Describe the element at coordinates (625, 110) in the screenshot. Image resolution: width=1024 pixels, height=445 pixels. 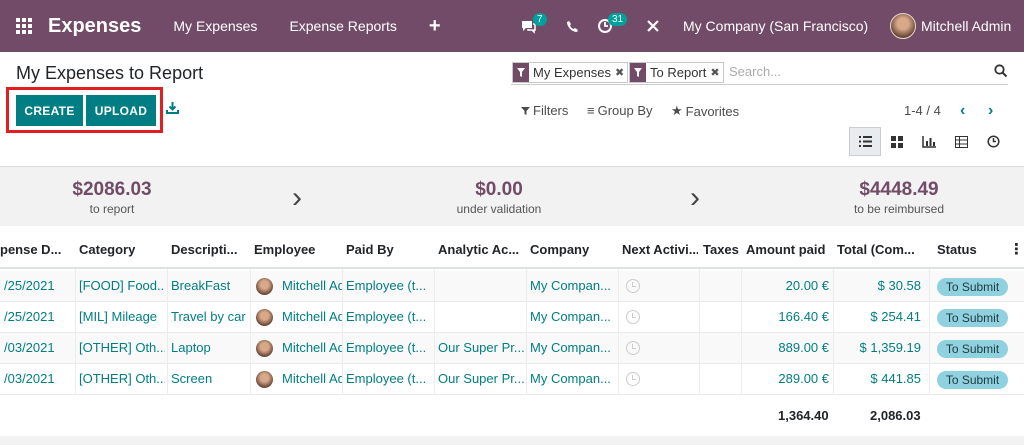
I see `group-by-label: Group By` at that location.